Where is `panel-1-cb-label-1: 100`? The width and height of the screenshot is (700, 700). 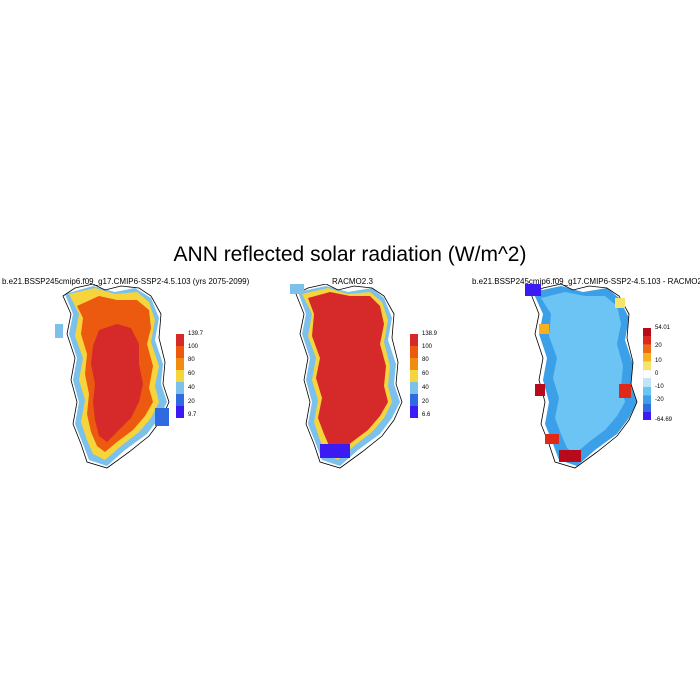
panel-1-cb-label-1: 100 is located at coordinates (193, 347).